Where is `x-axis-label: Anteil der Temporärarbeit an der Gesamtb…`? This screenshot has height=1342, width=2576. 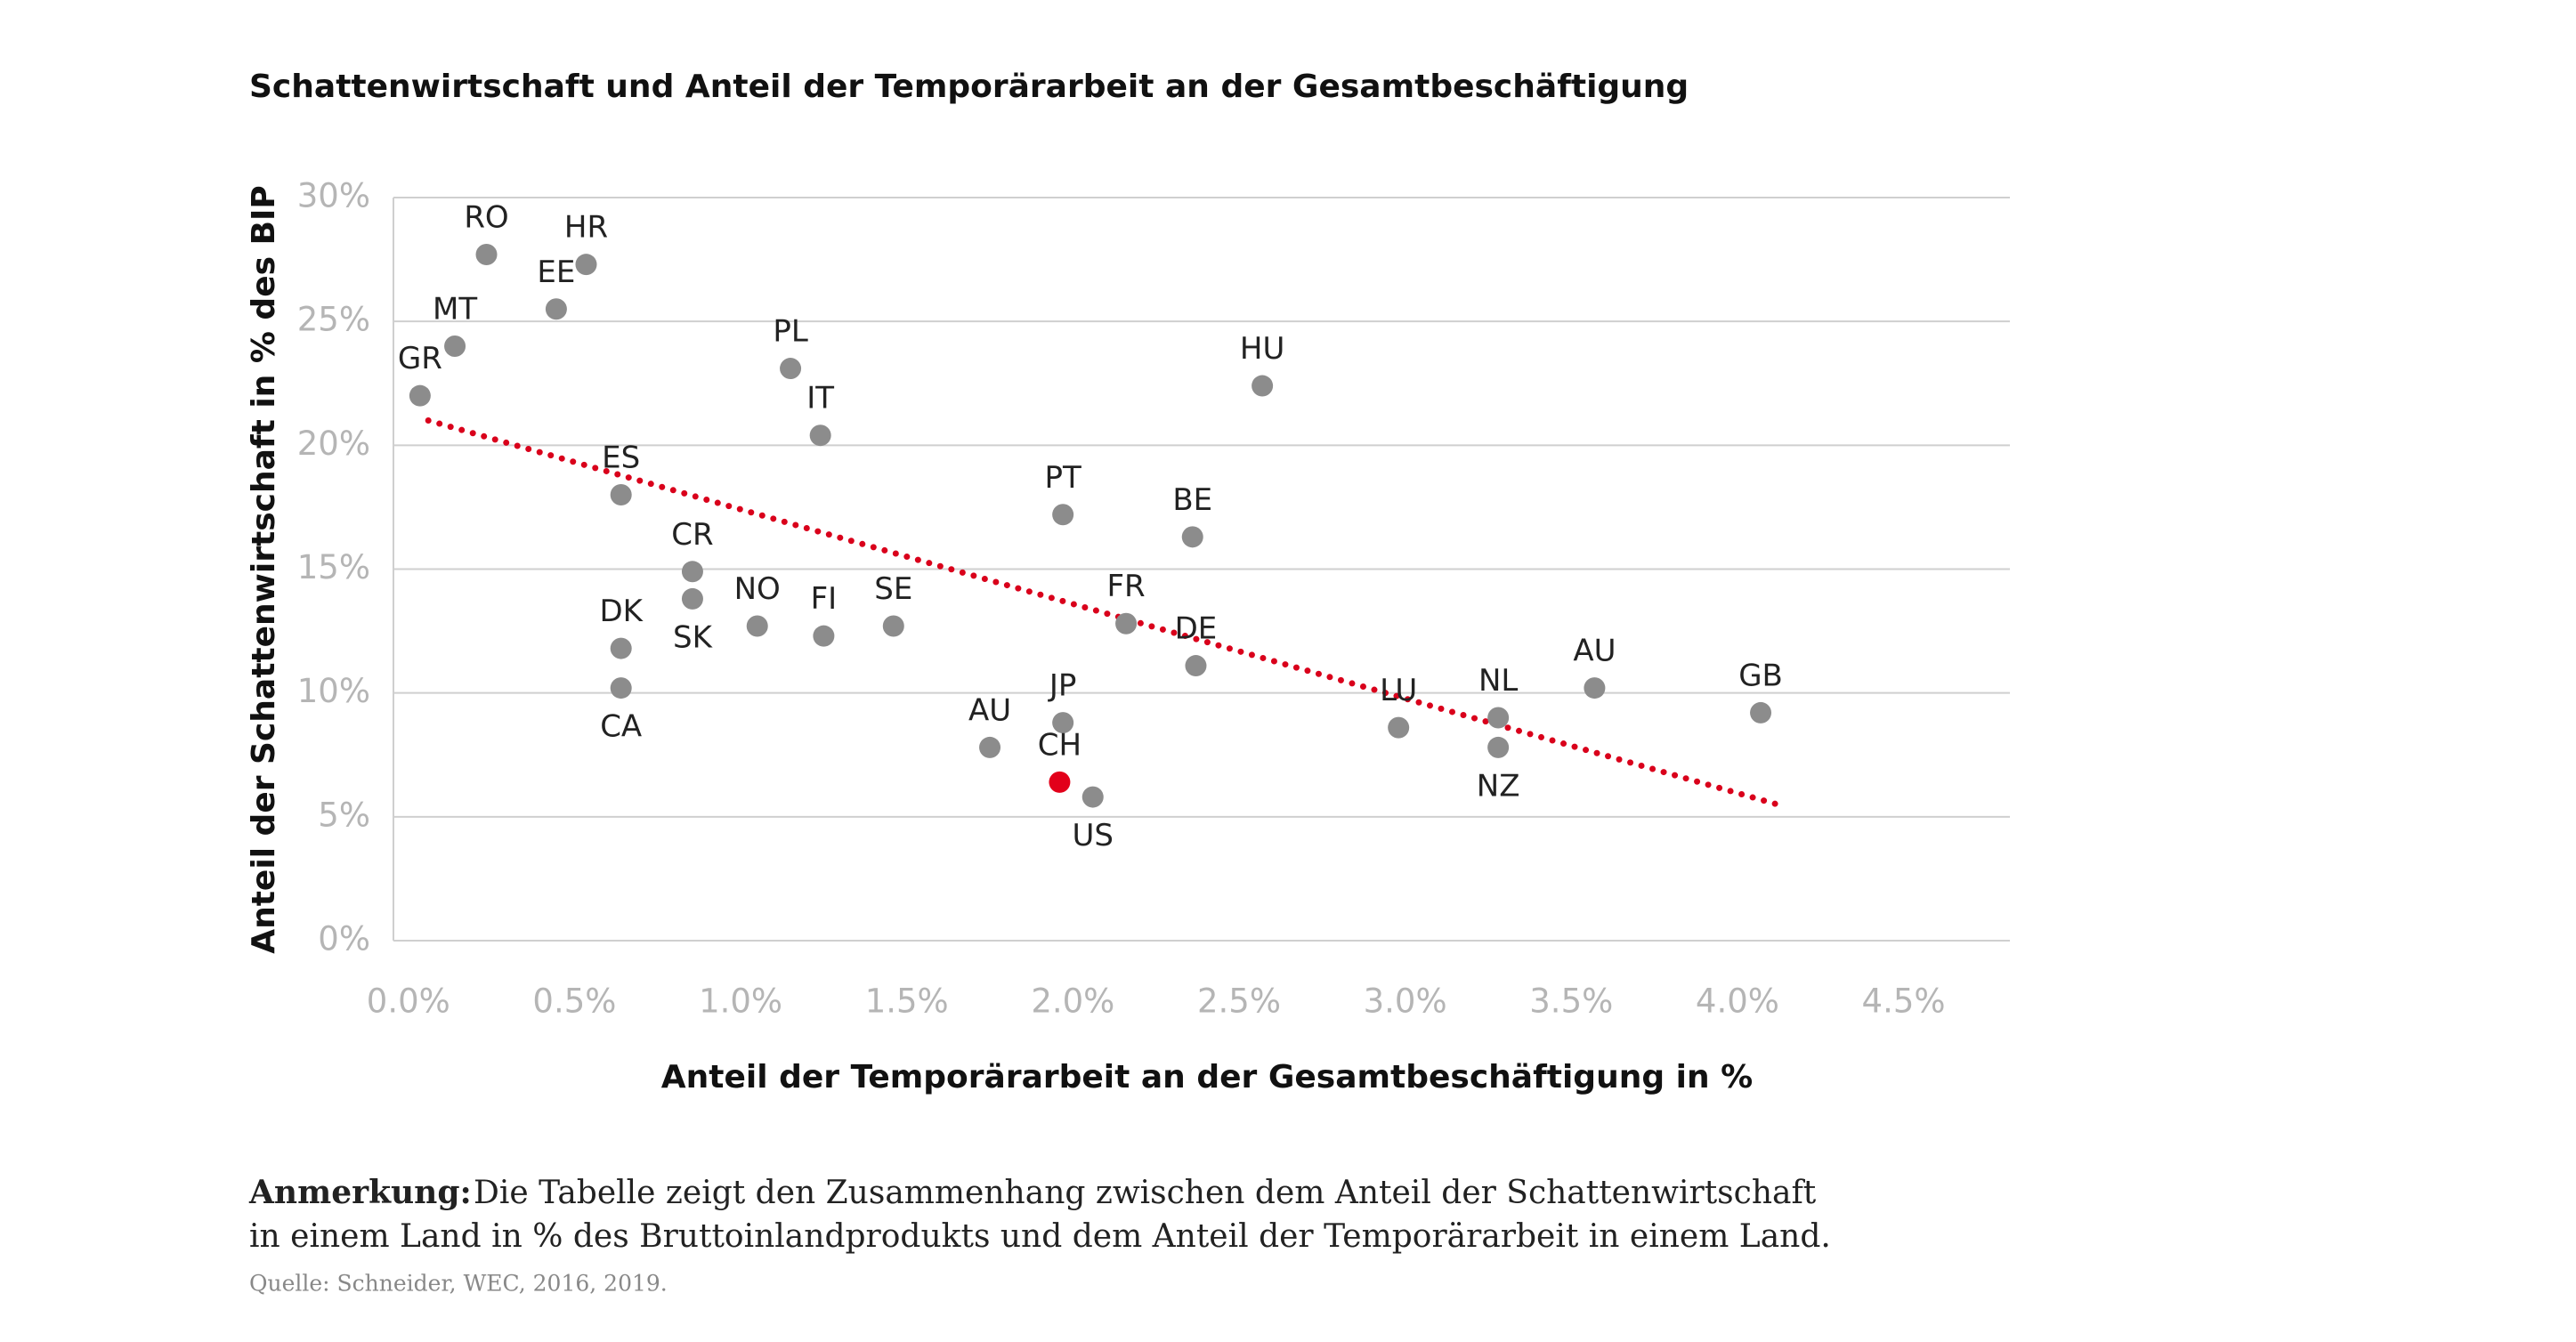 x-axis-label: Anteil der Temporärarbeit an der Gesamtb… is located at coordinates (1207, 1077).